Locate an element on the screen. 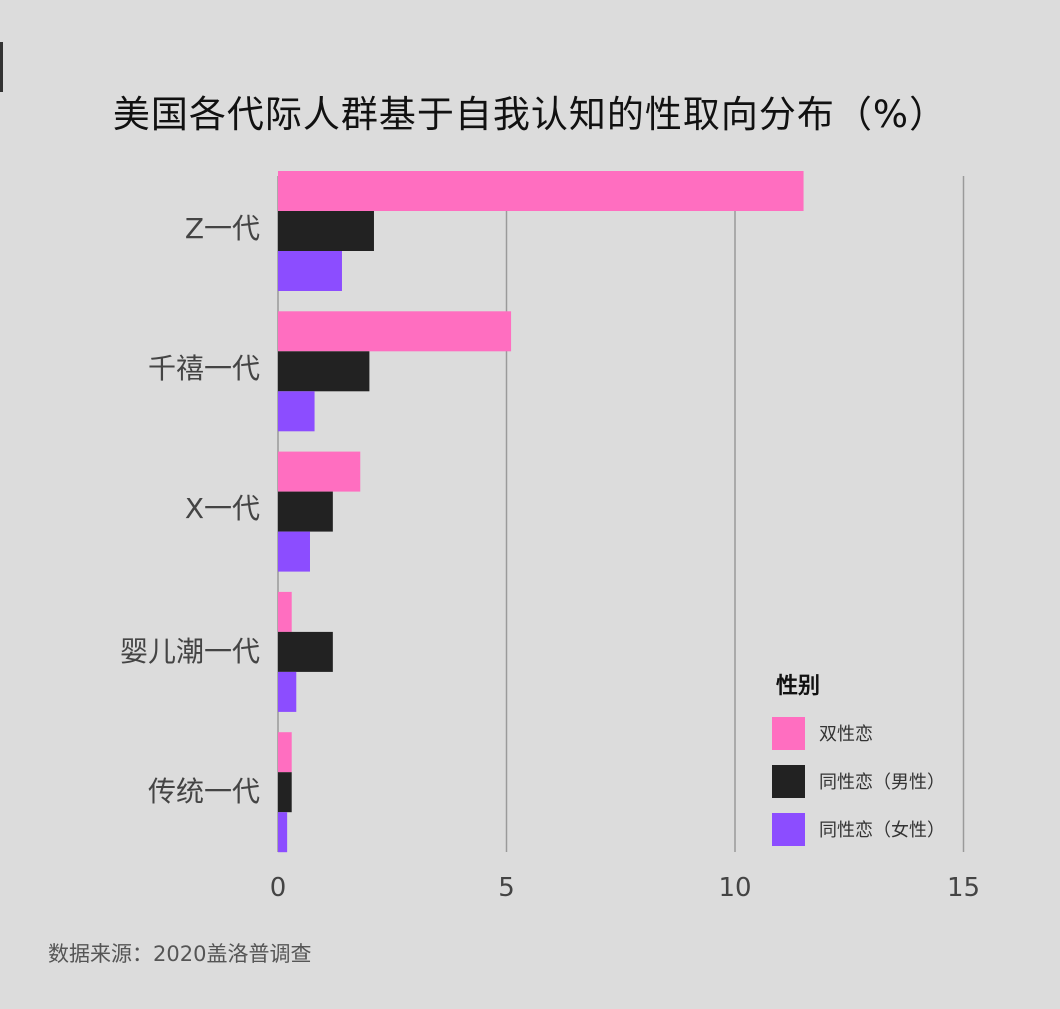 This screenshot has width=1060, height=1009. legend: 性别 双性恋 同性恋（男性） 同性恋（女性） is located at coordinates (858, 764).